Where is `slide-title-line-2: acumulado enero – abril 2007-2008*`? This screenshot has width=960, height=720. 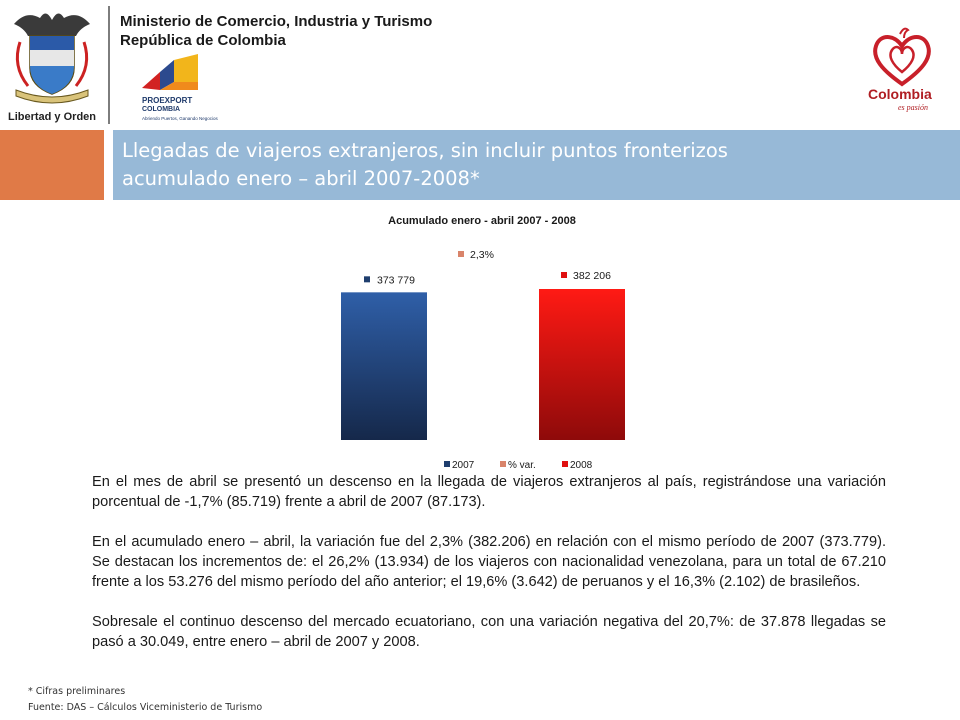 slide-title-line-2: acumulado enero – abril 2007-2008* is located at coordinates (301, 178).